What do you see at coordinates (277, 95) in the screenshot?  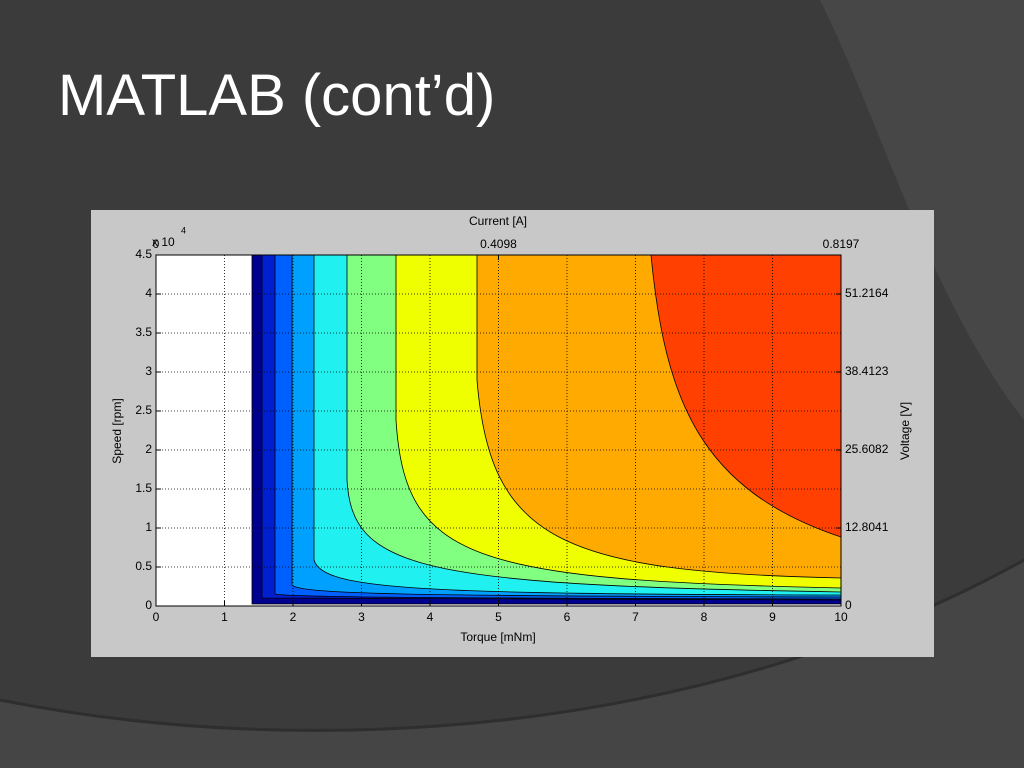 I see `slide-title: MATLAB (cont’d)` at bounding box center [277, 95].